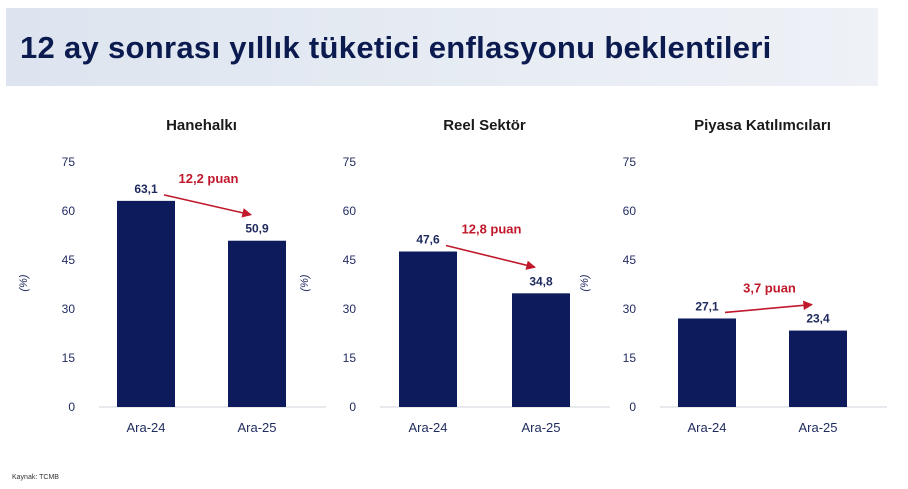 The width and height of the screenshot is (908, 489). I want to click on chart-title: Reel Sektör, so click(484, 125).